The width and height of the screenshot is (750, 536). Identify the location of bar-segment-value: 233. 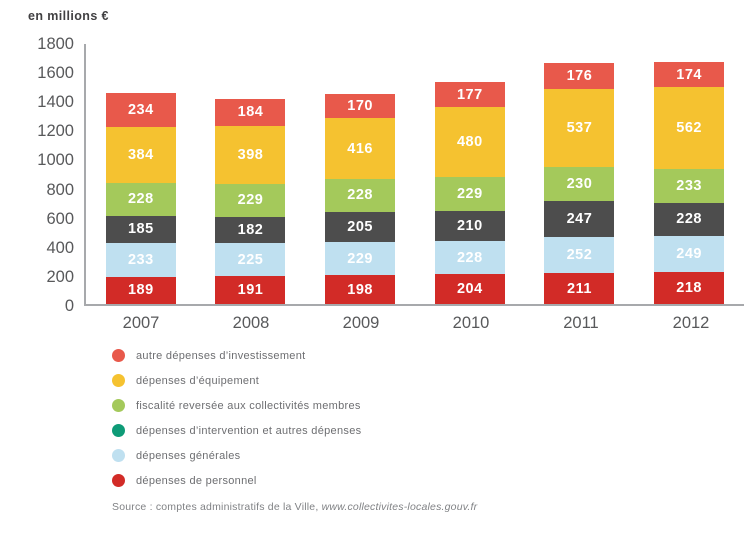
(689, 185).